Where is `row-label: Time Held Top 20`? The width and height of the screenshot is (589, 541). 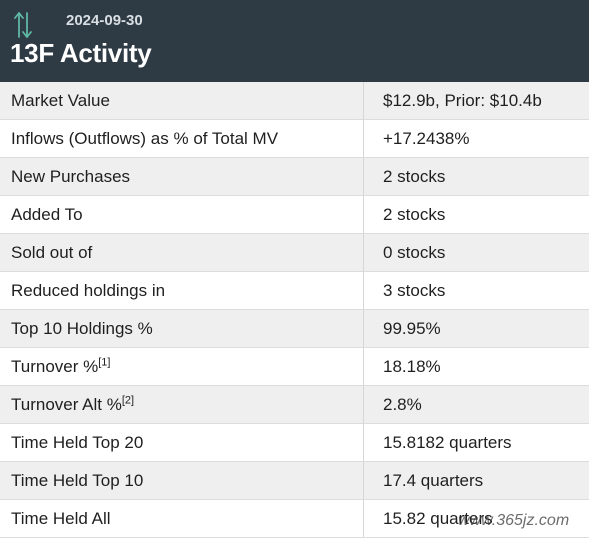 row-label: Time Held Top 20 is located at coordinates (182, 442).